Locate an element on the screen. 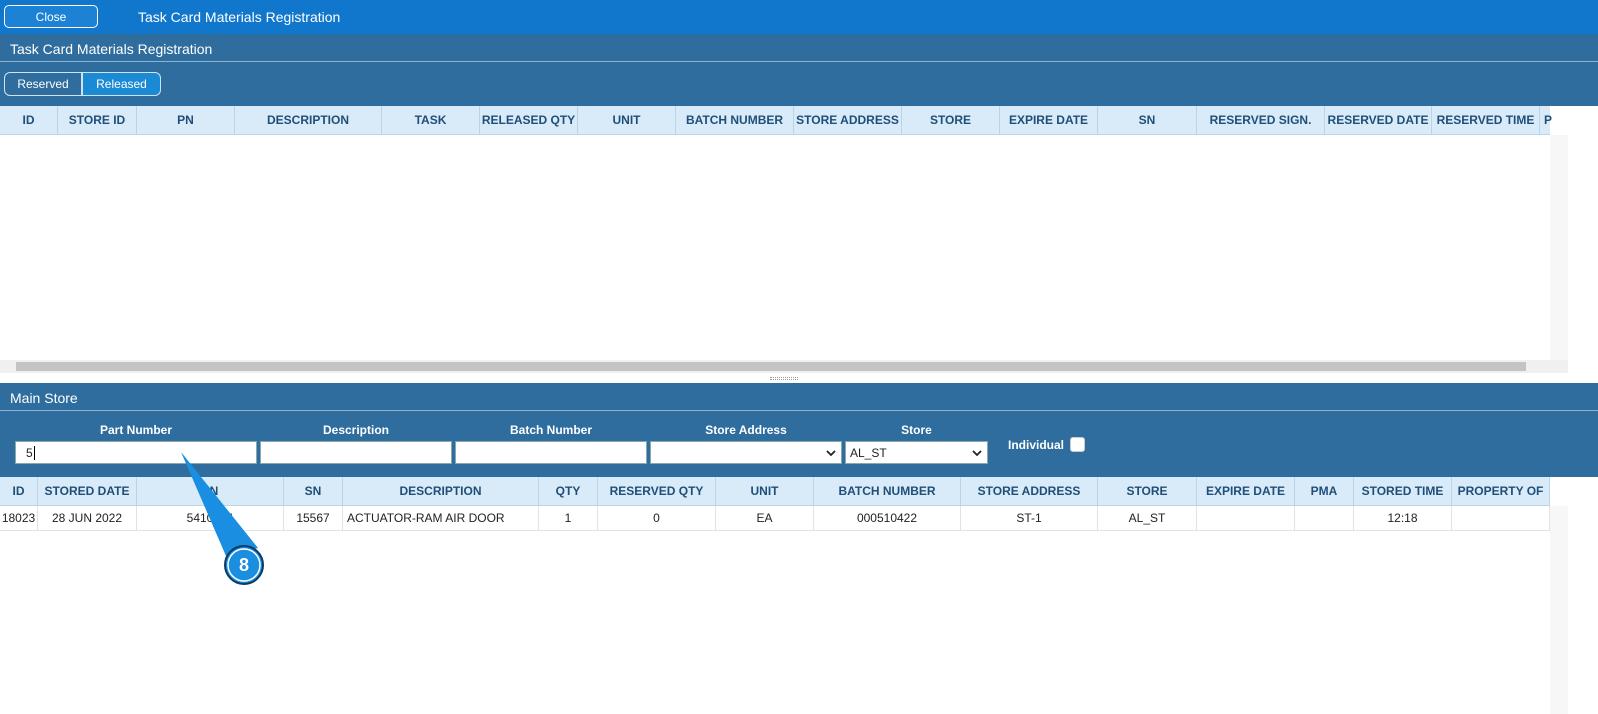 The width and height of the screenshot is (1598, 714). column-header: RESERVED SIGN. is located at coordinates (1261, 120).